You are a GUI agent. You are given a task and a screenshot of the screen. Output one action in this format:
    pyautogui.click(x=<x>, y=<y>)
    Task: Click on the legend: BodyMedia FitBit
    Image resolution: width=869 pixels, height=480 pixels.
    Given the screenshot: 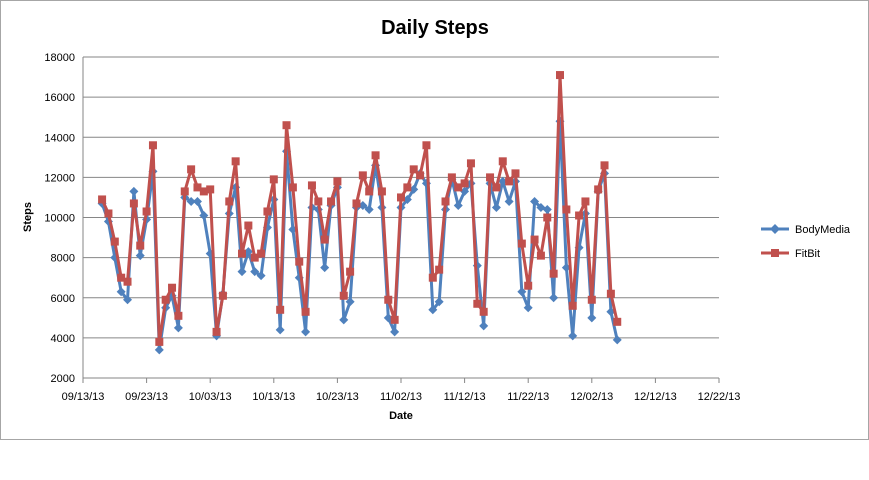 What is the action you would take?
    pyautogui.click(x=806, y=242)
    